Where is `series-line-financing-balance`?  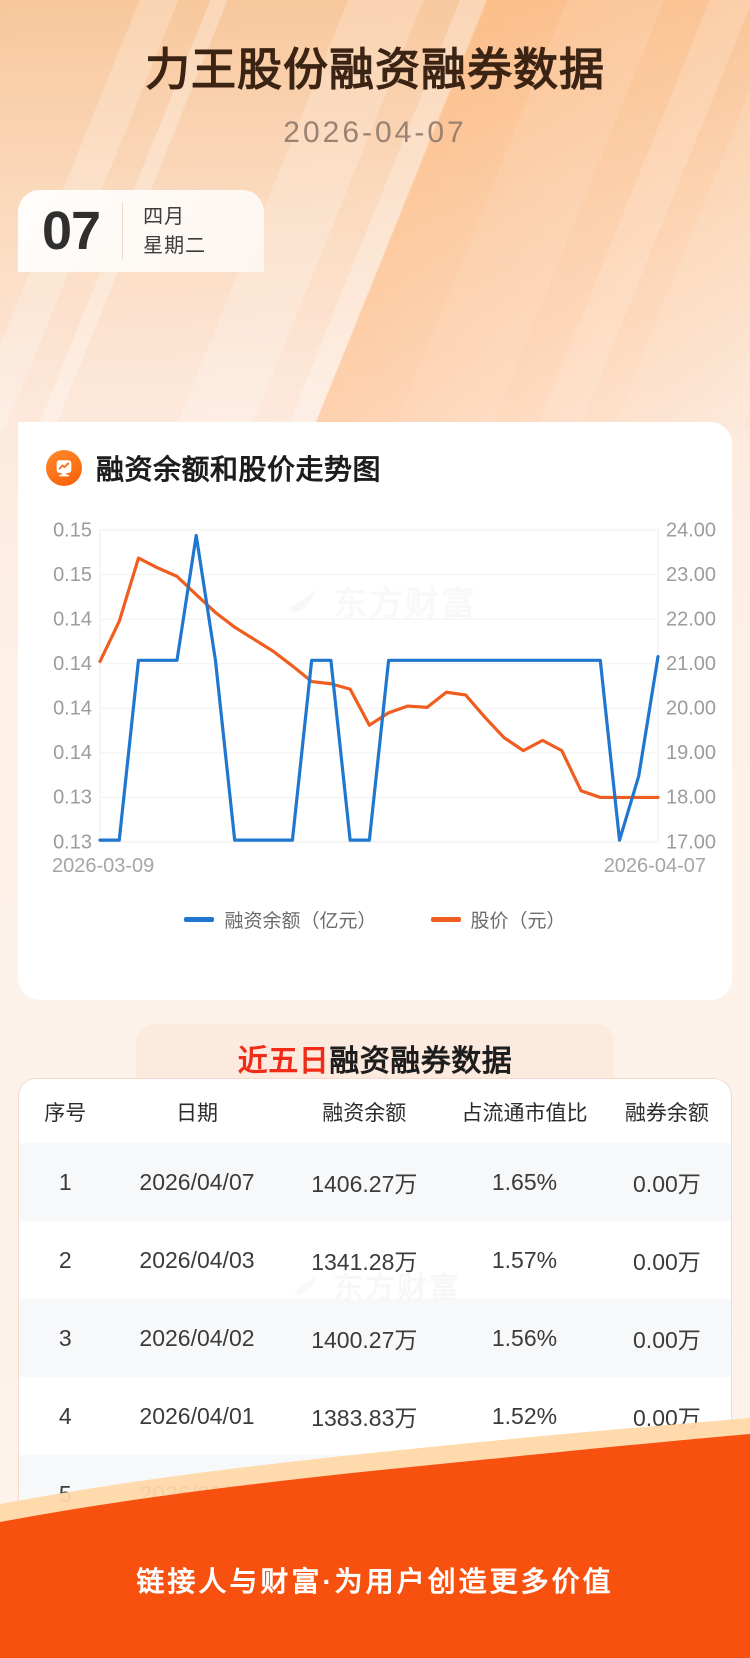
series-line-financing-balance is located at coordinates (379, 688).